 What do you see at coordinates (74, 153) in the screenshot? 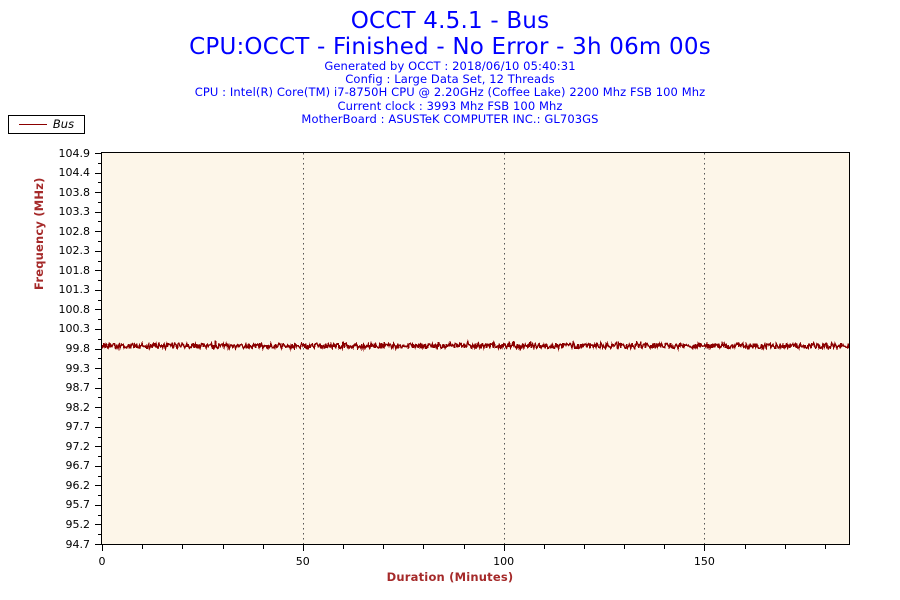
I see `y-tick-label: 104.9` at bounding box center [74, 153].